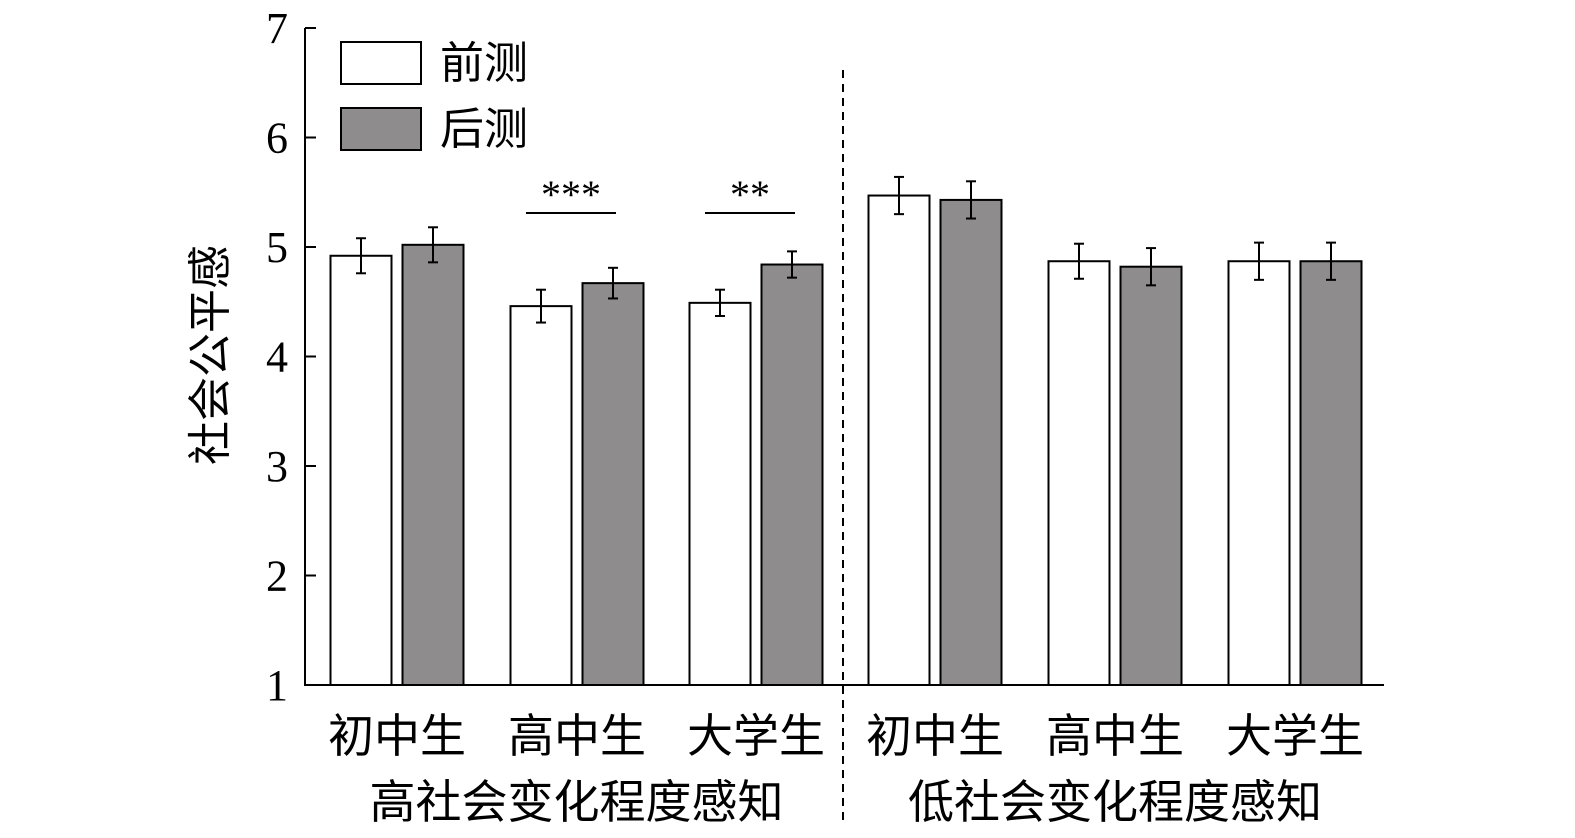 The image size is (1575, 838). I want to click on y-tick-label: 1, so click(277, 685).